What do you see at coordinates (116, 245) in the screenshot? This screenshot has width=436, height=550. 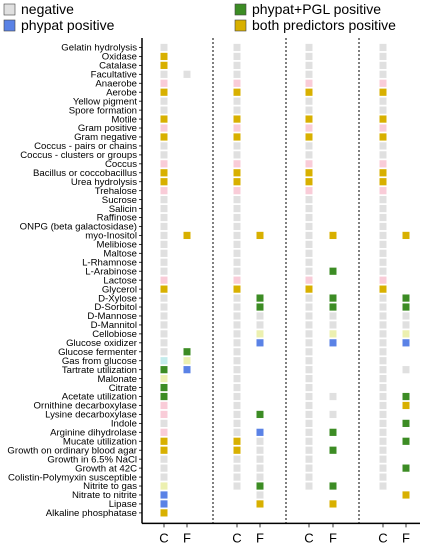 I see `trait-label-22: Melibiose` at bounding box center [116, 245].